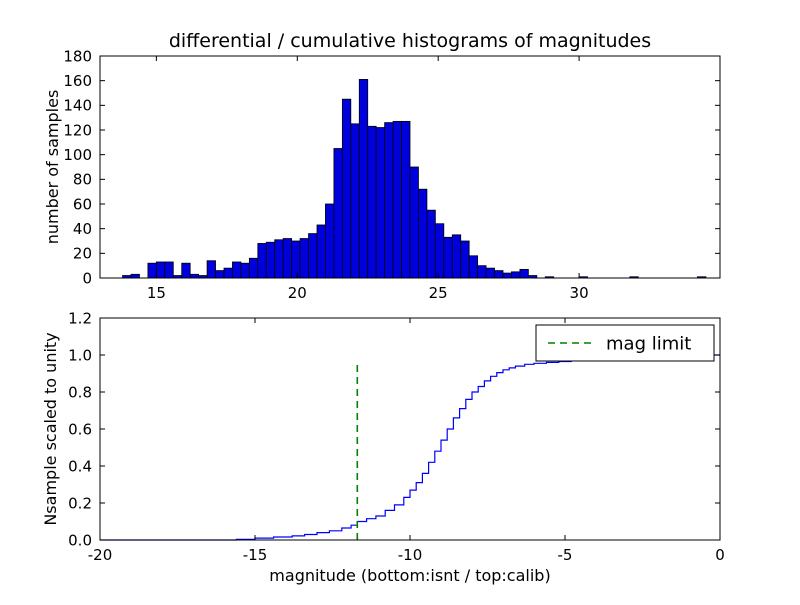  I want to click on y-tick-label: 140, so click(77, 106).